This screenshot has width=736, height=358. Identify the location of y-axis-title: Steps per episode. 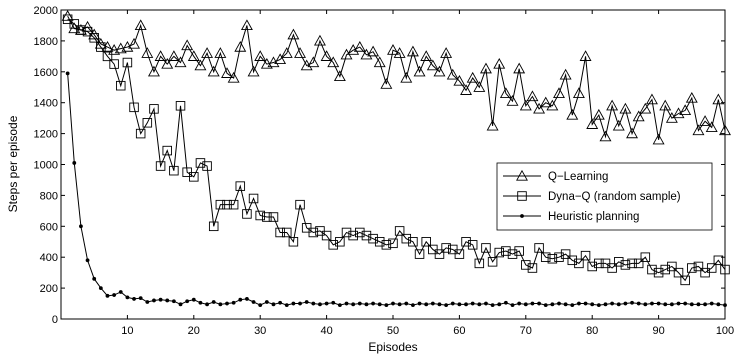
(13, 163).